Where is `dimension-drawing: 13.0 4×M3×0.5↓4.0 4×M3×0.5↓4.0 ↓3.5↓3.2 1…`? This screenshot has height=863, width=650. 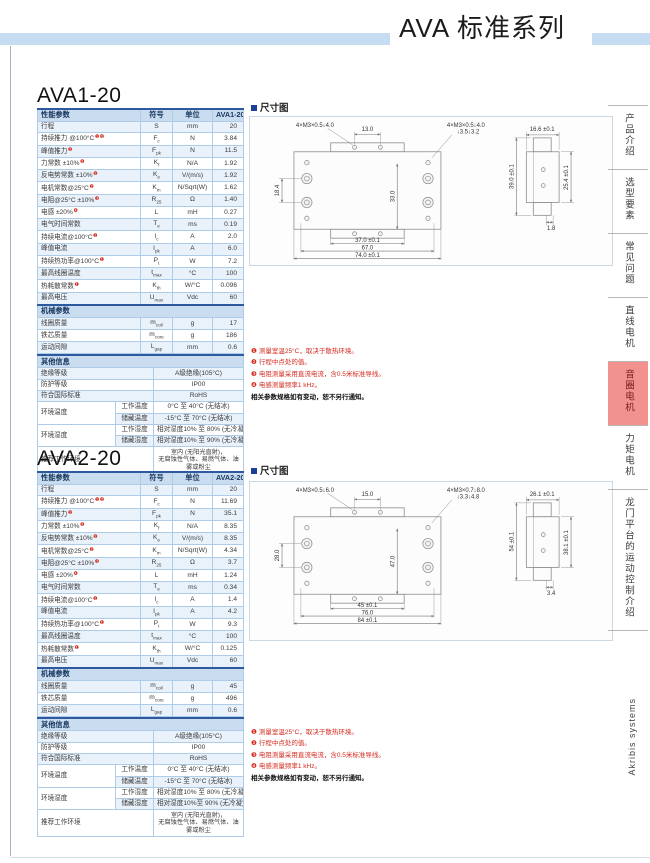 dimension-drawing: 13.0 4×M3×0.5↓4.0 4×M3×0.5↓4.0 ↓3.5↓3.2 1… is located at coordinates (431, 191).